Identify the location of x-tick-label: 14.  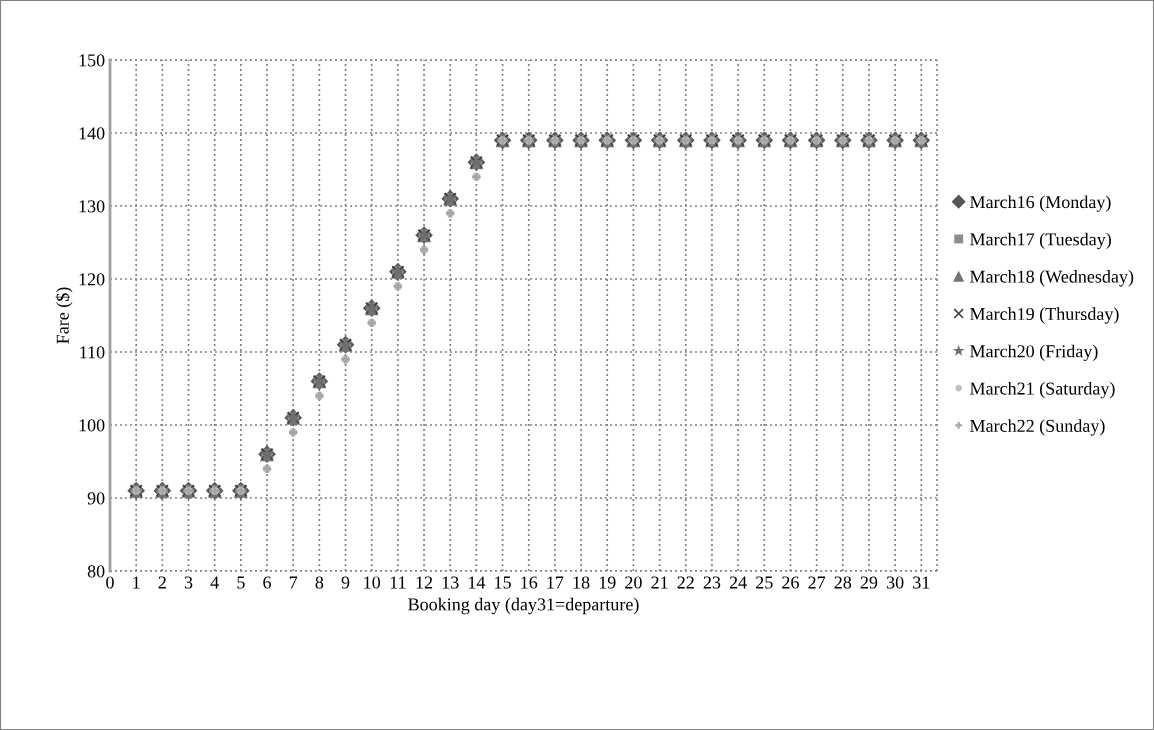
(477, 582).